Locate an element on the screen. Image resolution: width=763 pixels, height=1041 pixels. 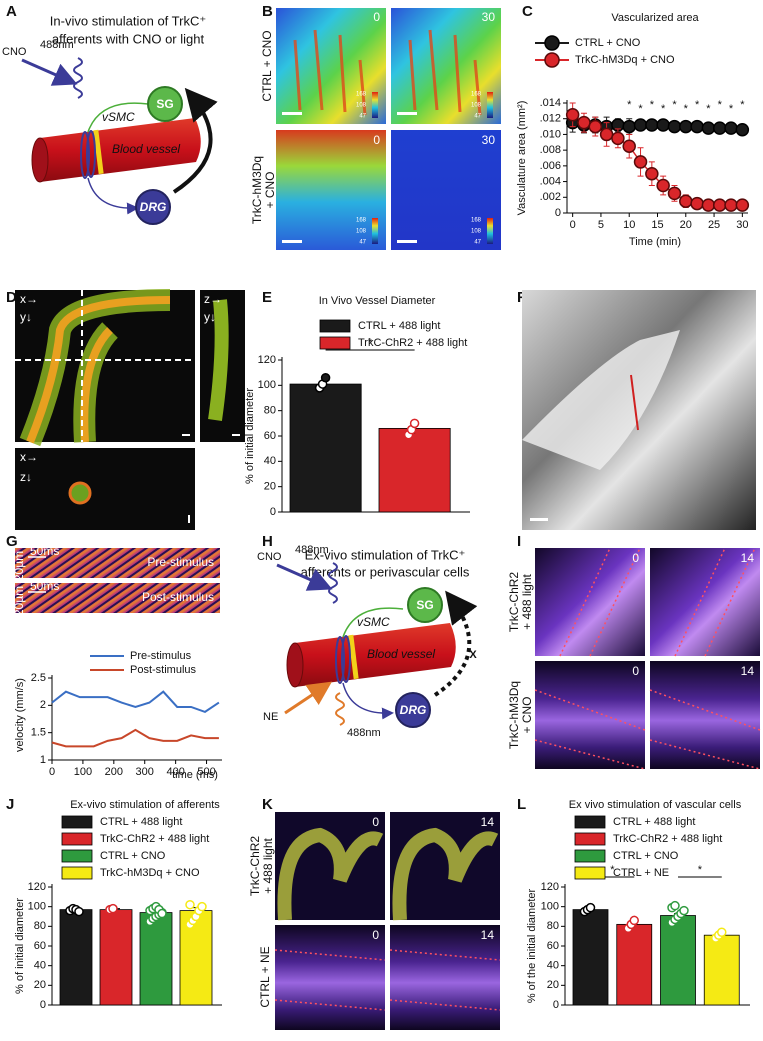
vsmc-band is located at coordinates (353, 657).